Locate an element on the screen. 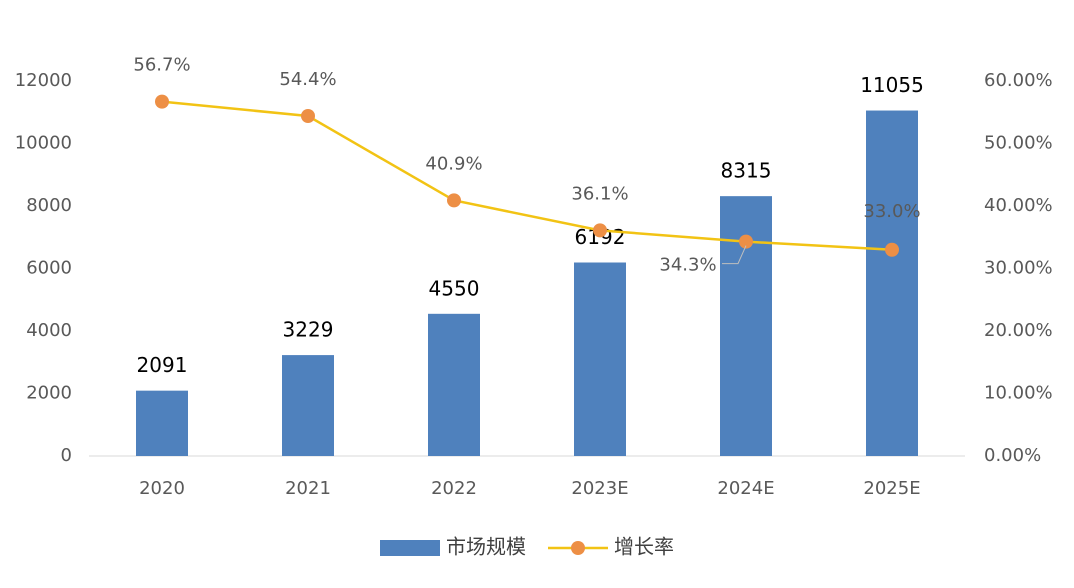  line-value-label: 40.9% is located at coordinates (453, 163).